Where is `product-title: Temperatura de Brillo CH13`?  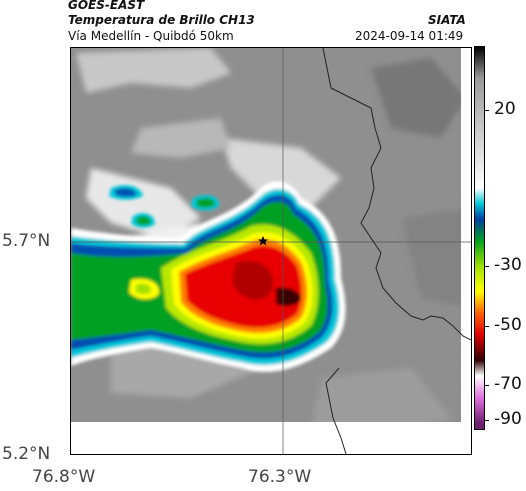
product-title: Temperatura de Brillo CH13 is located at coordinates (161, 20).